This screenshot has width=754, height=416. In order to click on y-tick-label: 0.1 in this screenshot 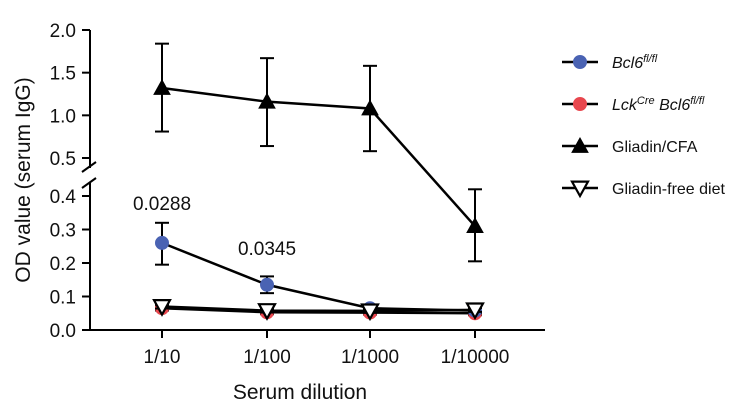, I will do `click(63, 298)`.